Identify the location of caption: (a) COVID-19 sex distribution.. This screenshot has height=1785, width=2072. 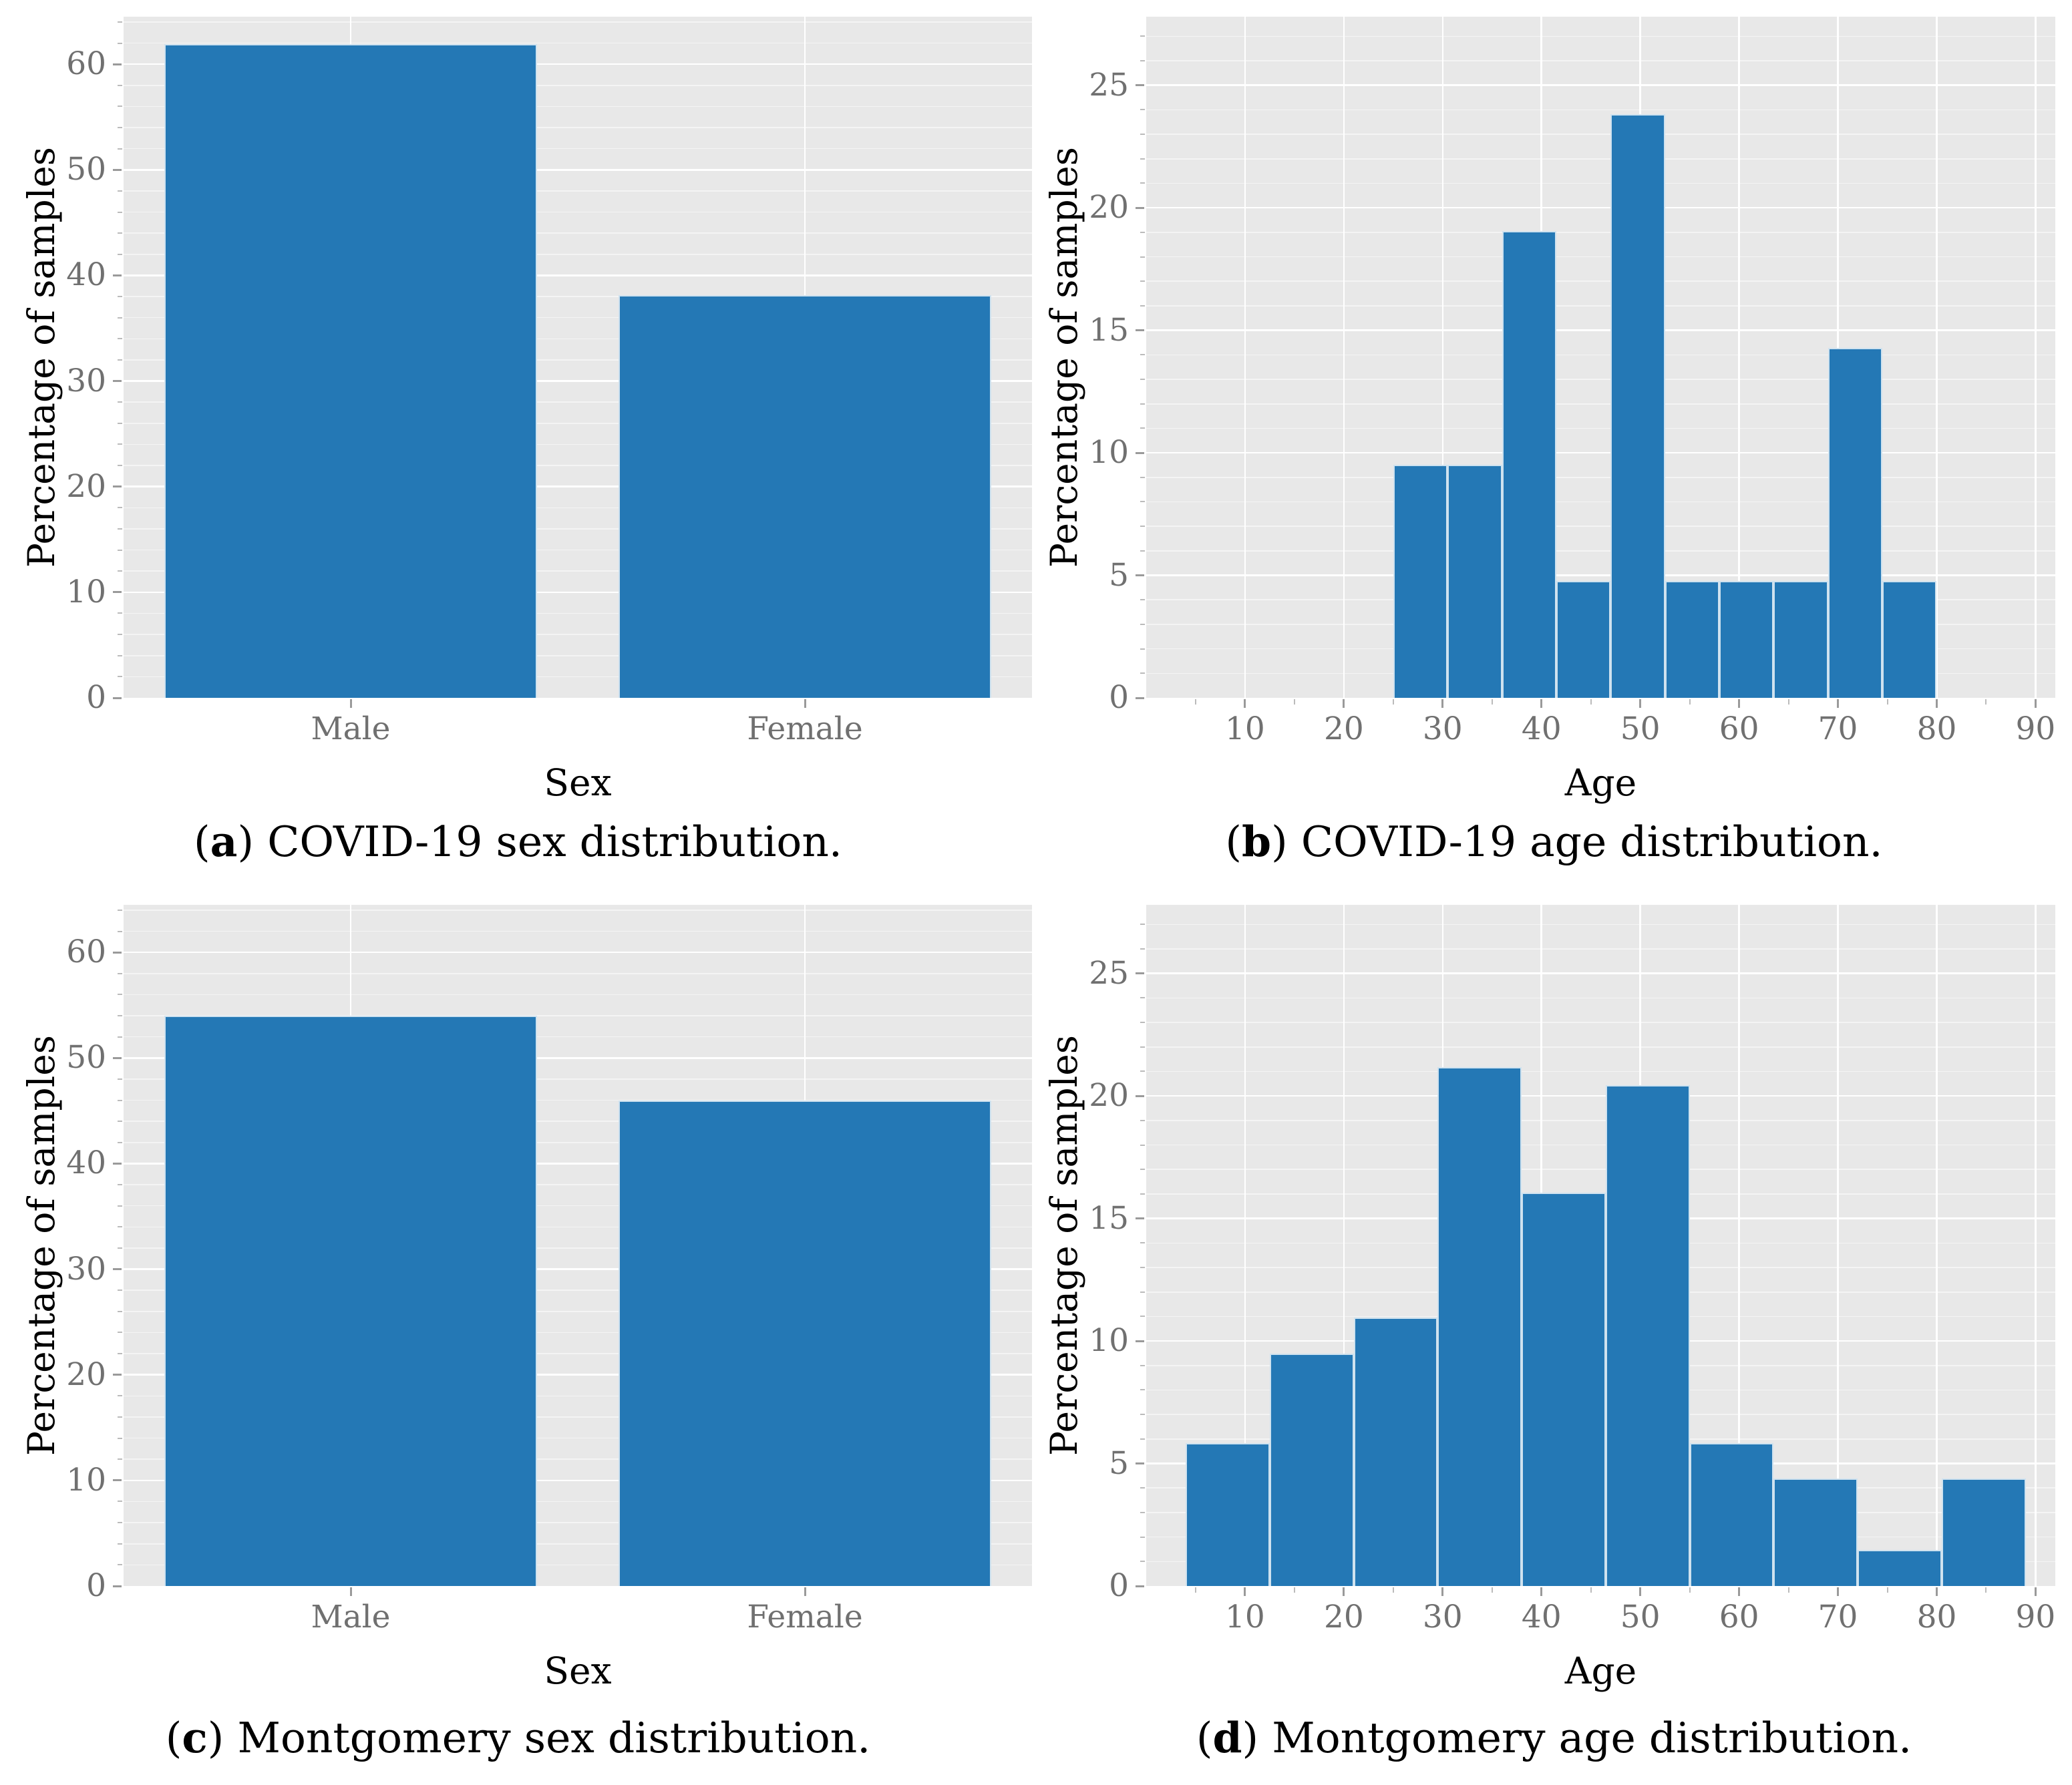
(518, 841).